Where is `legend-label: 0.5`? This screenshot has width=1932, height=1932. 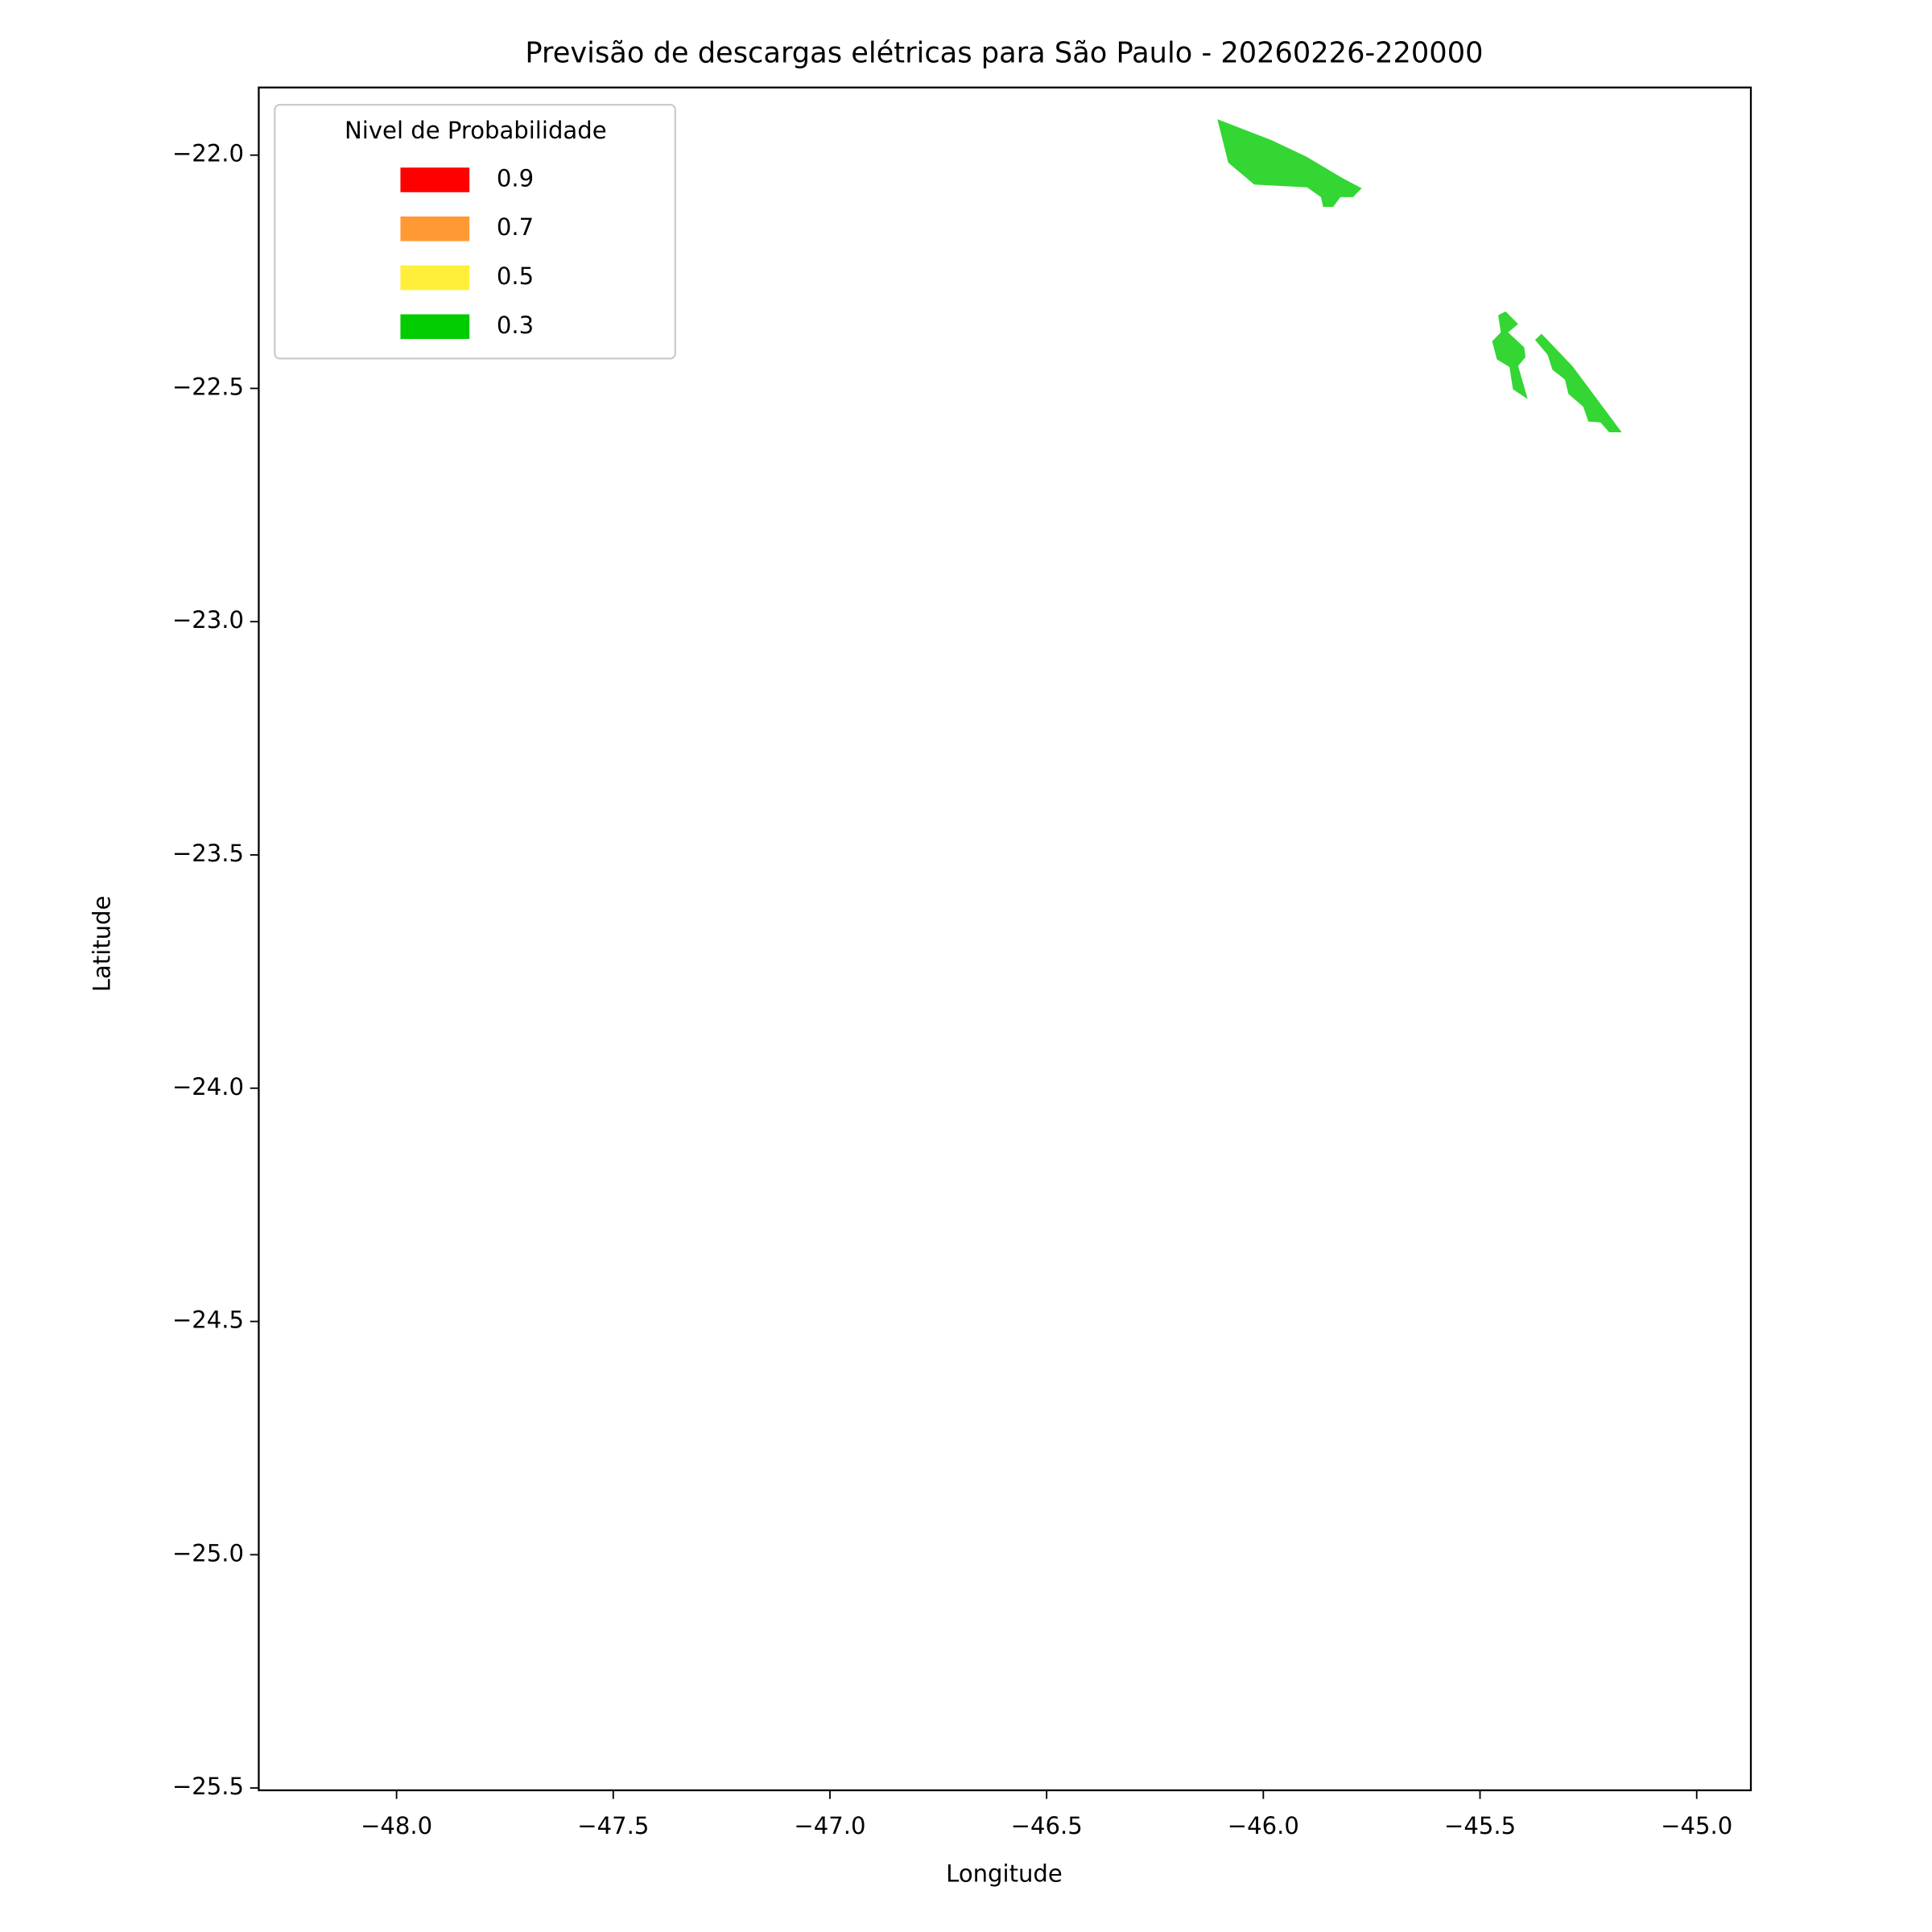
legend-label: 0.5 is located at coordinates (515, 276).